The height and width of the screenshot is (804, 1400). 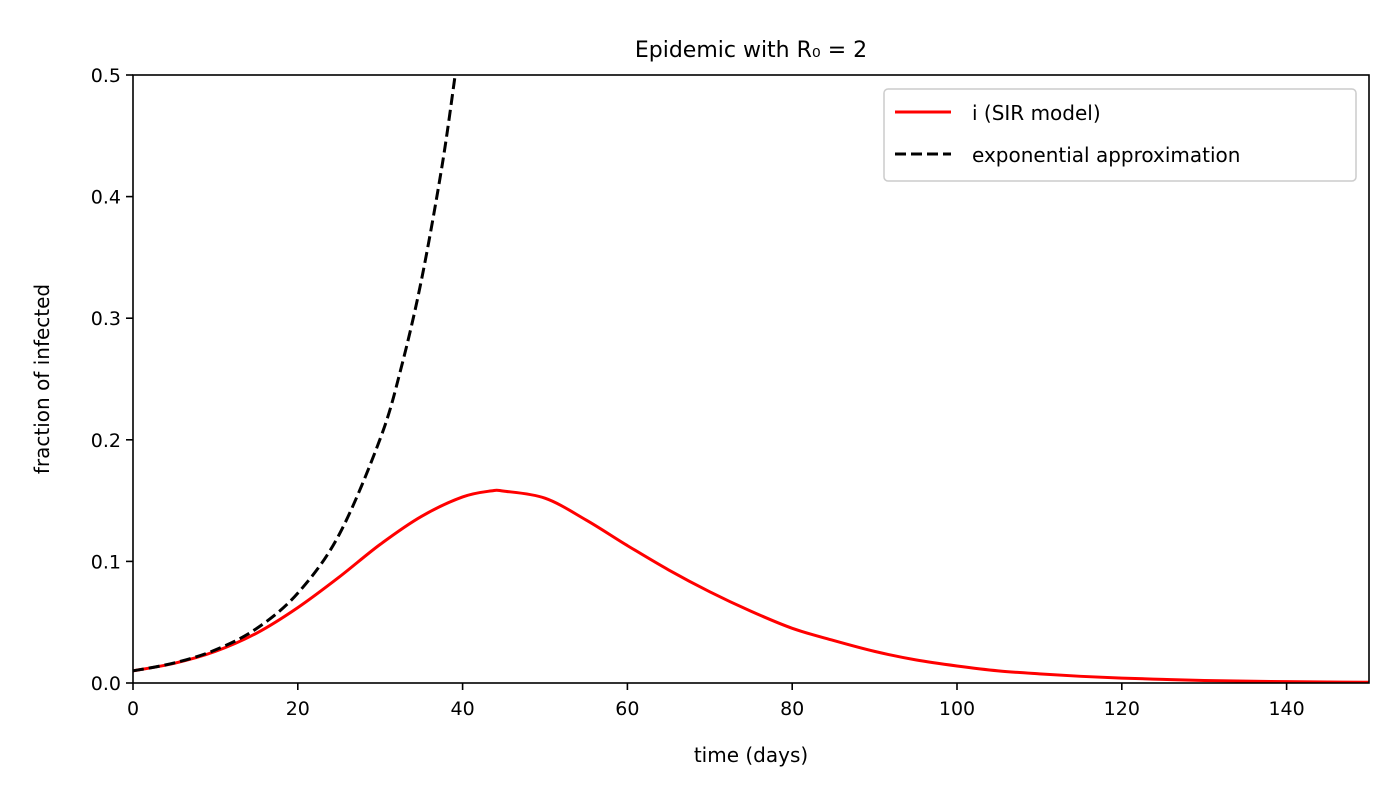 What do you see at coordinates (751, 755) in the screenshot?
I see `x-axis-label: time (days)` at bounding box center [751, 755].